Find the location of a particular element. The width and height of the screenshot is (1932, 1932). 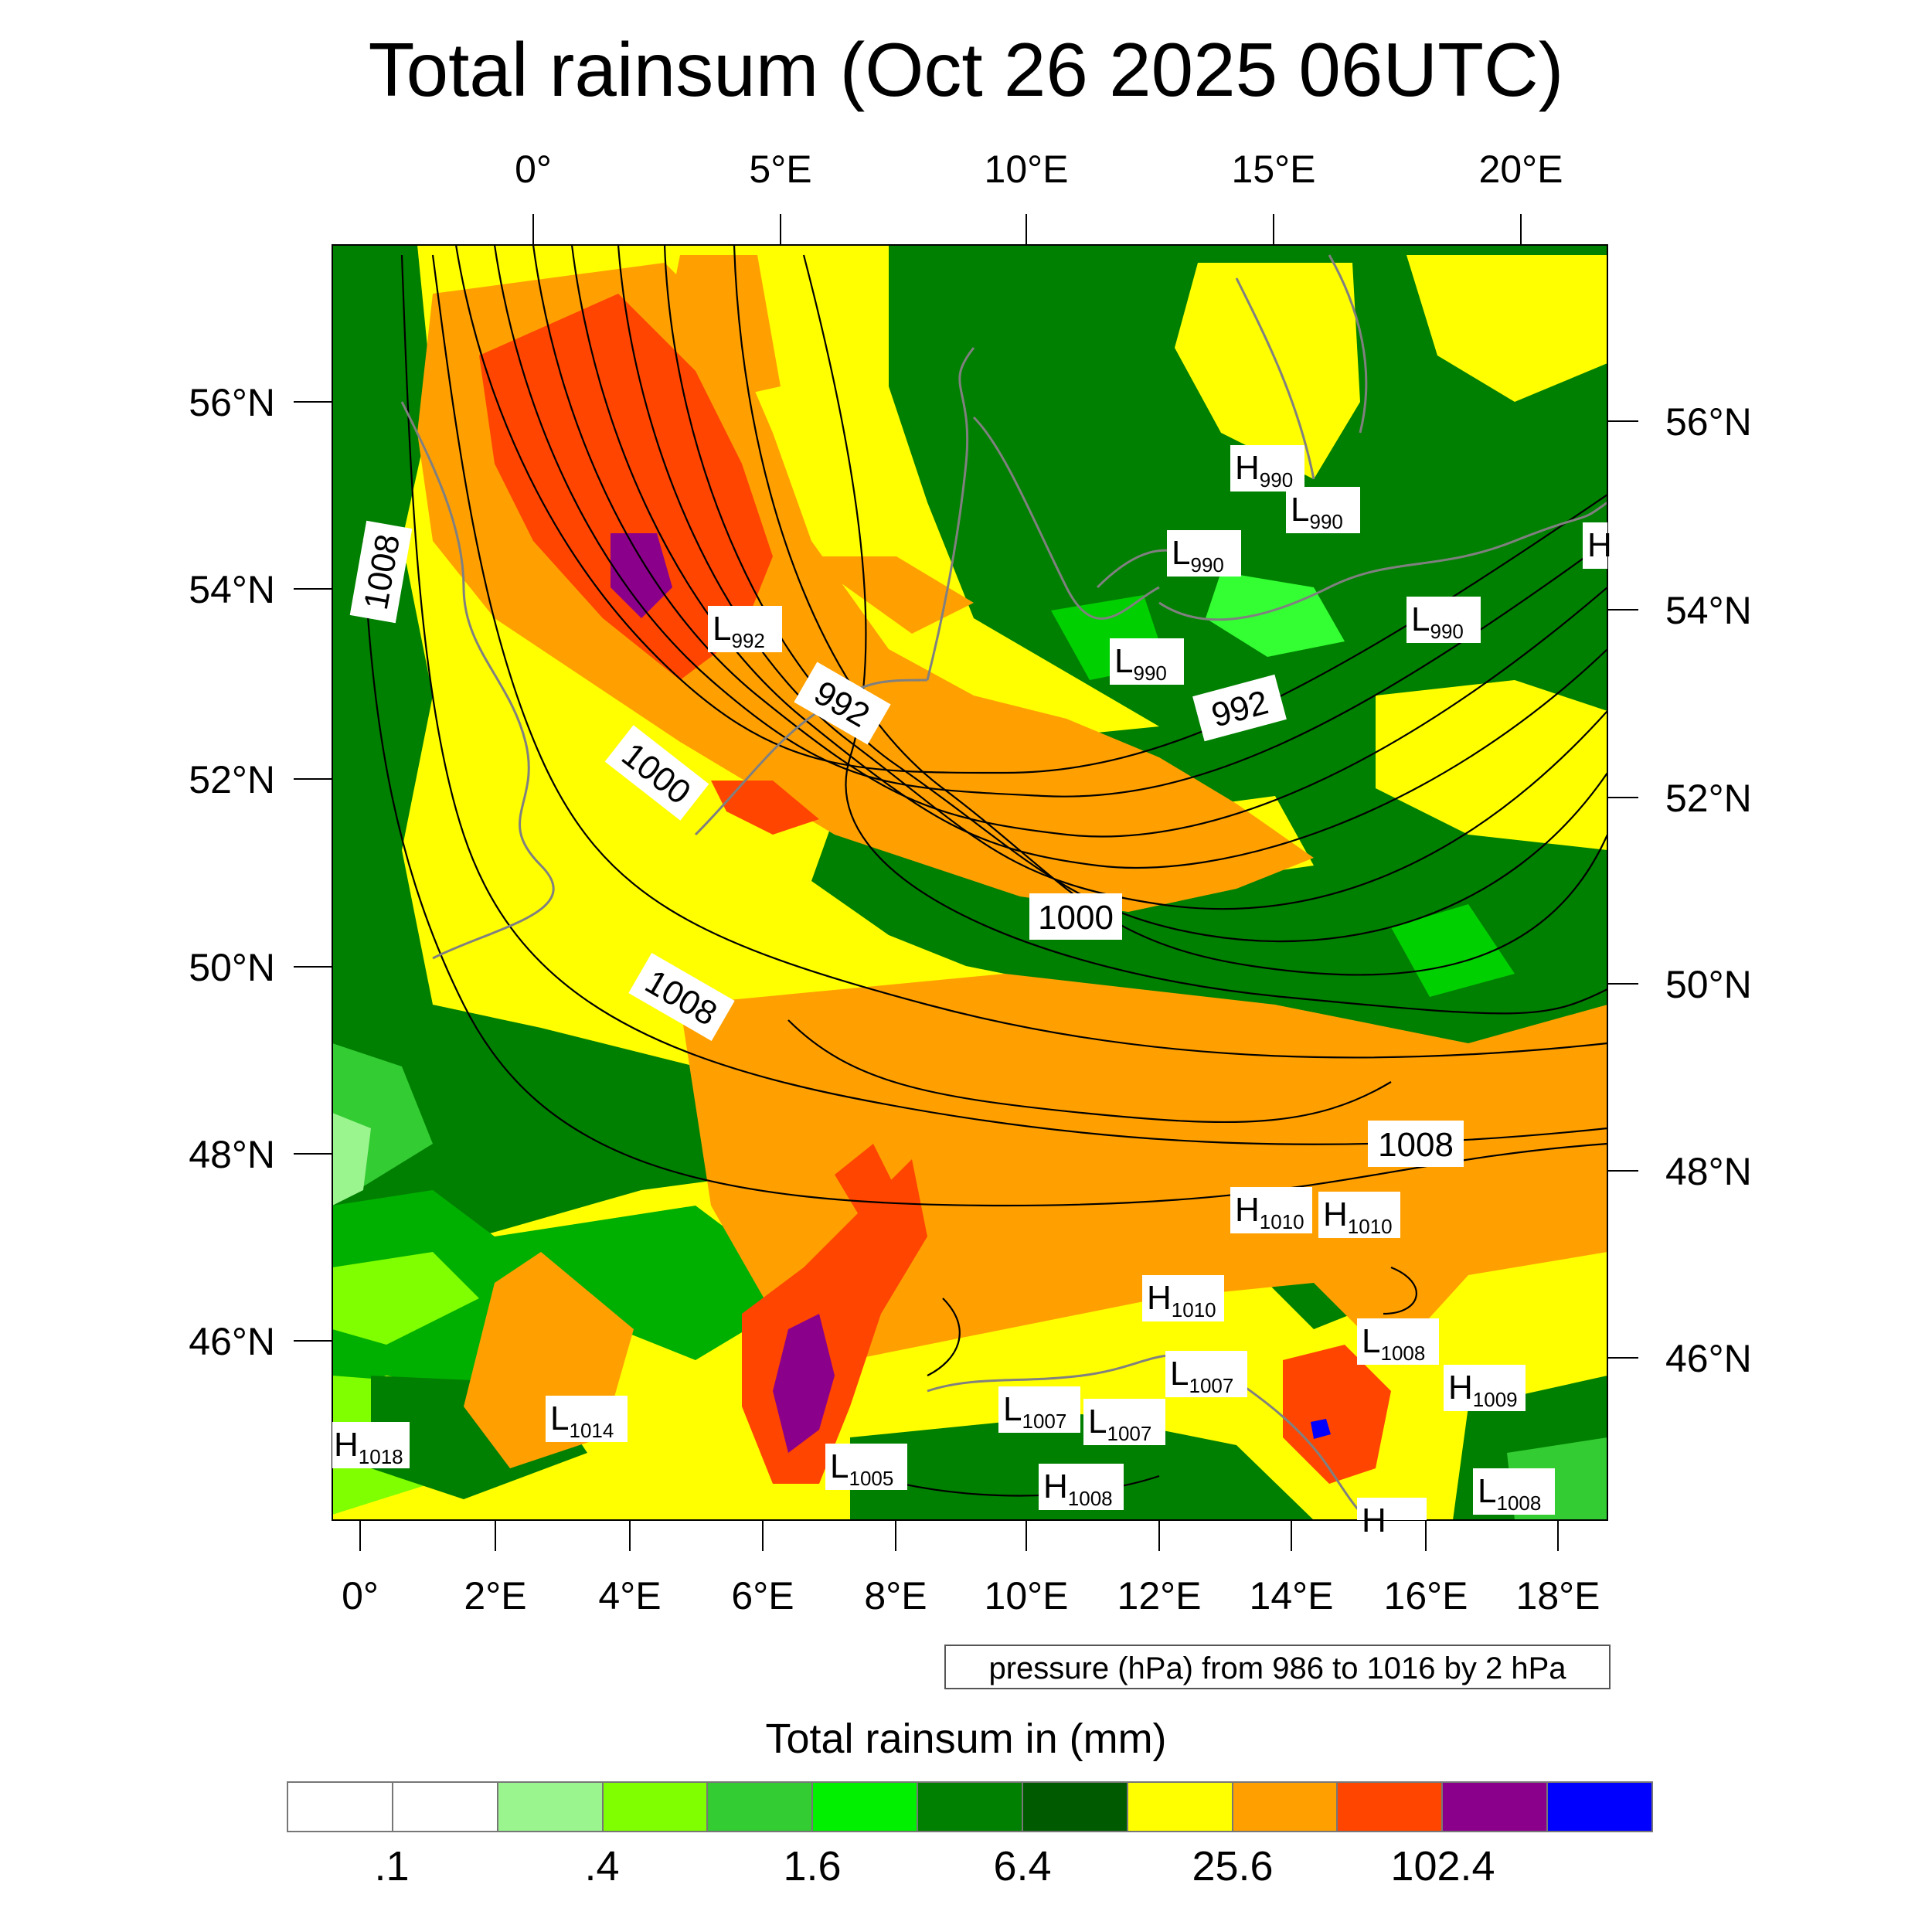

right-lat-label: 56°N is located at coordinates (1709, 422).